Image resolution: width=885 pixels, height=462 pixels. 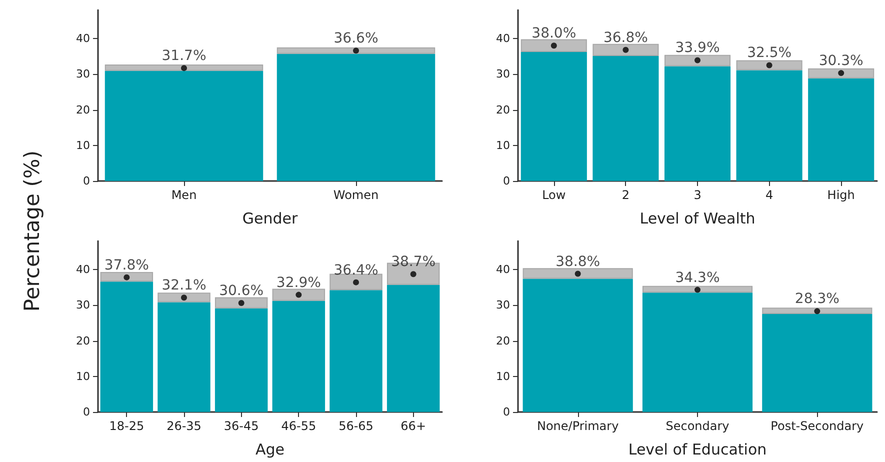 What do you see at coordinates (298, 282) in the screenshot?
I see `data-label: 32.9%` at bounding box center [298, 282].